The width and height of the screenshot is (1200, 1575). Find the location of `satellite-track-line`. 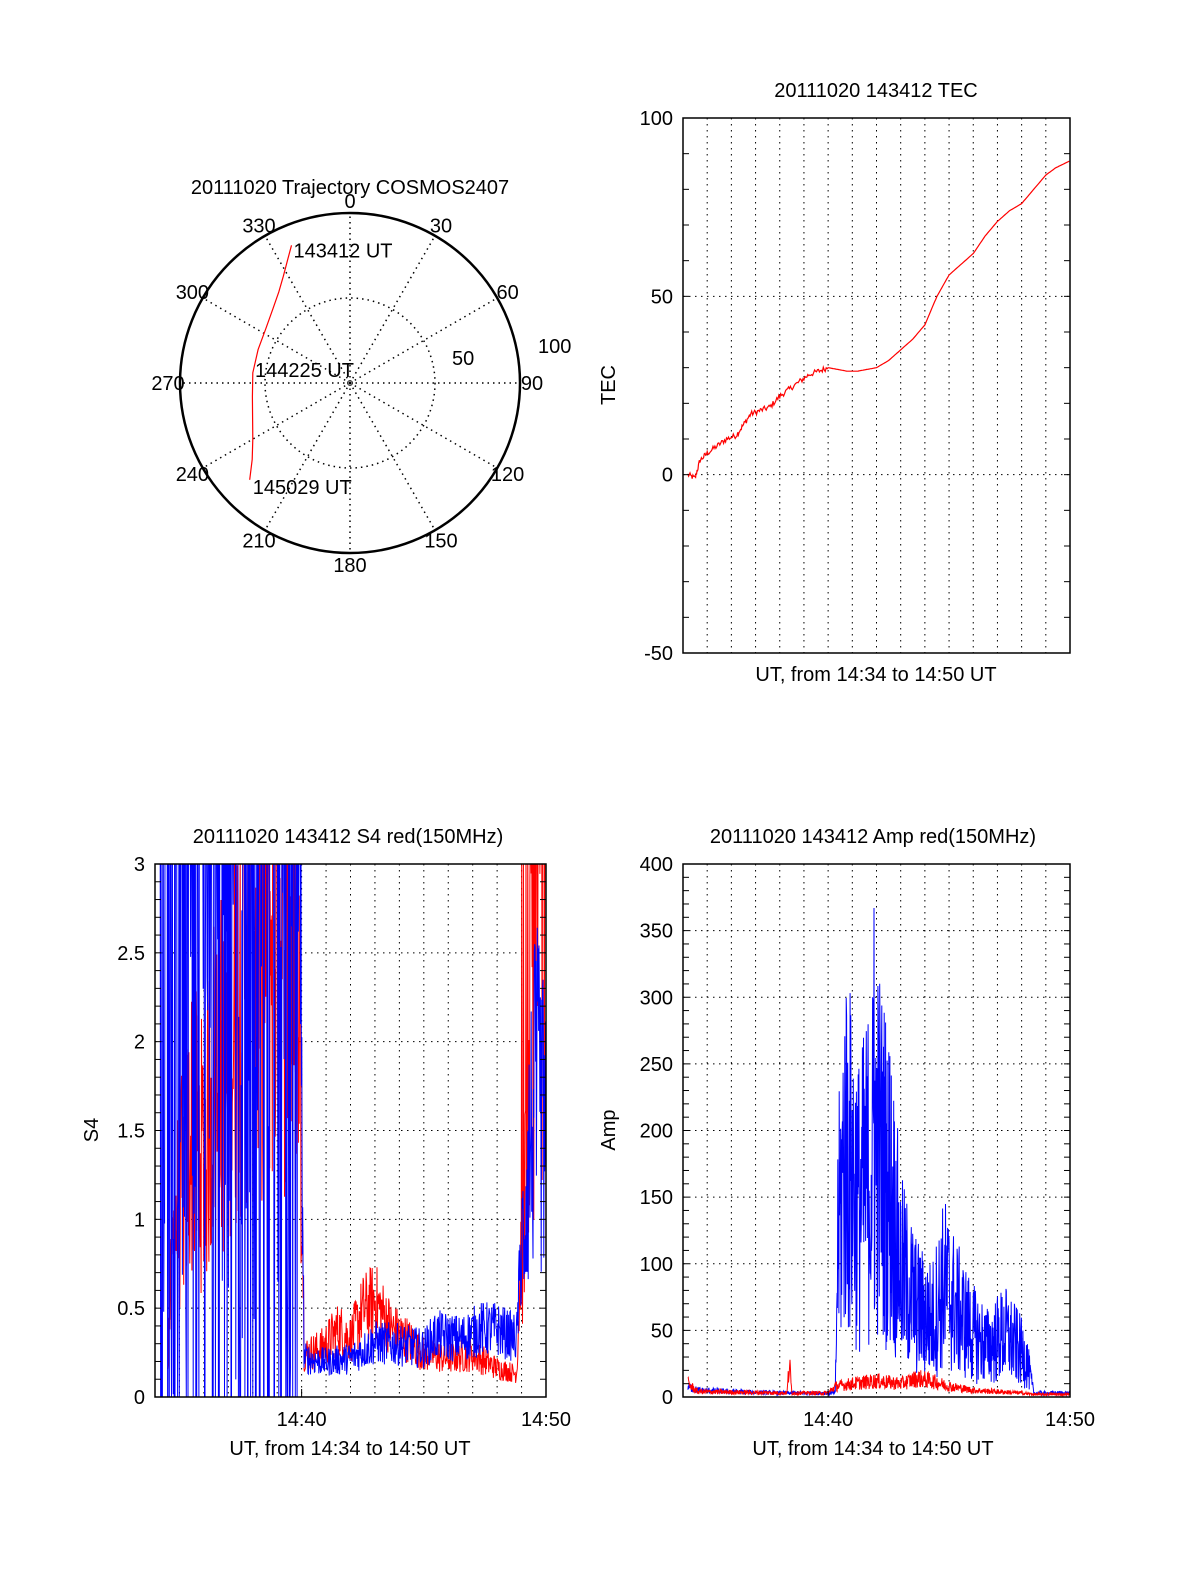

satellite-track-line is located at coordinates (271, 362).